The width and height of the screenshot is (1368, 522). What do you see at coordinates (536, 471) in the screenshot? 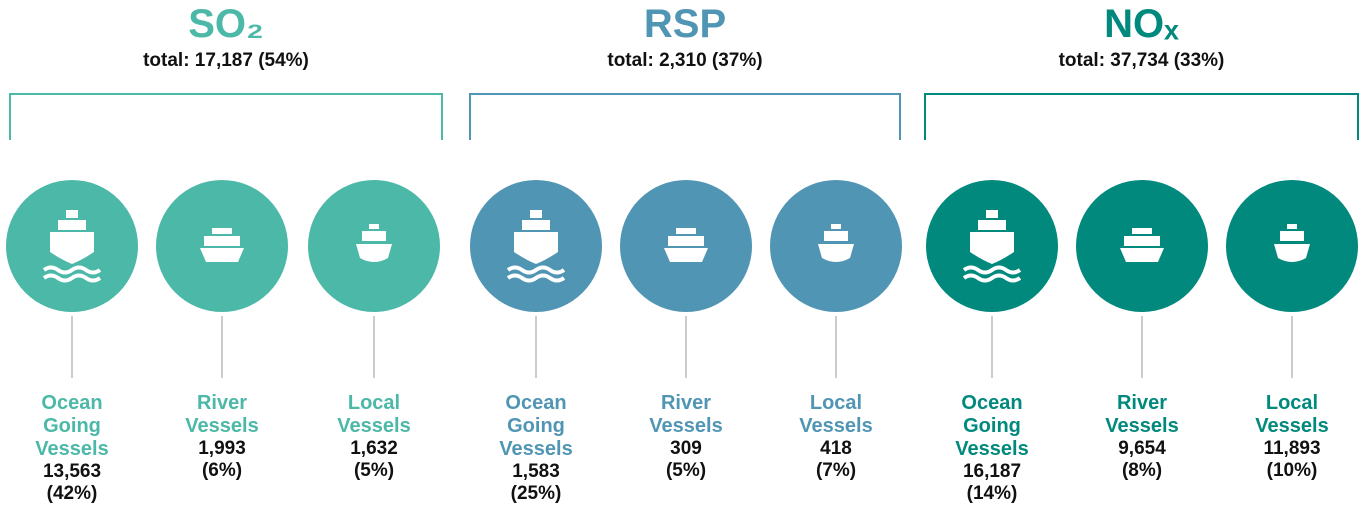
I see `vessel-value: 1,583` at bounding box center [536, 471].